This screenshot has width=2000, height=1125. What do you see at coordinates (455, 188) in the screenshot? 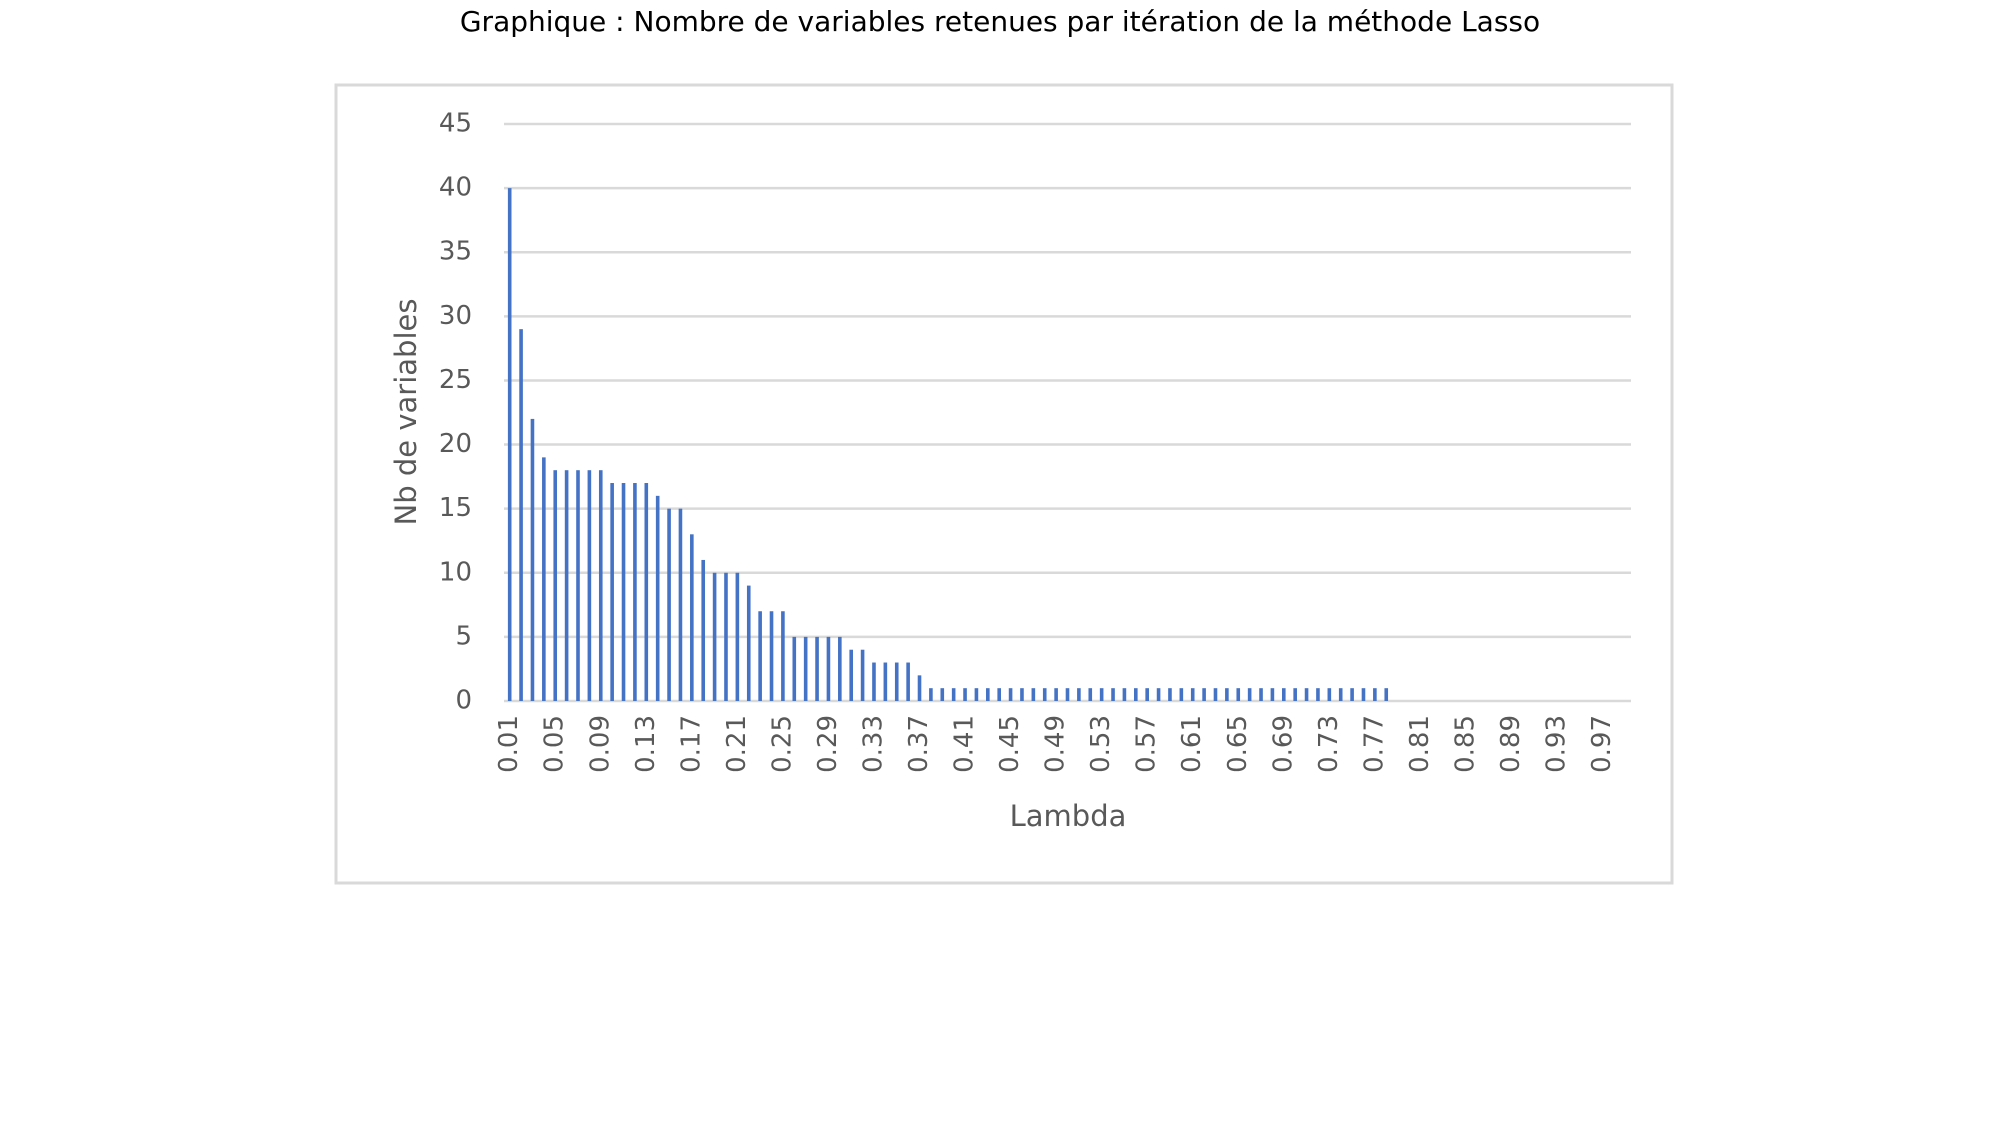
I see `y-tick-label: 40` at bounding box center [455, 188].